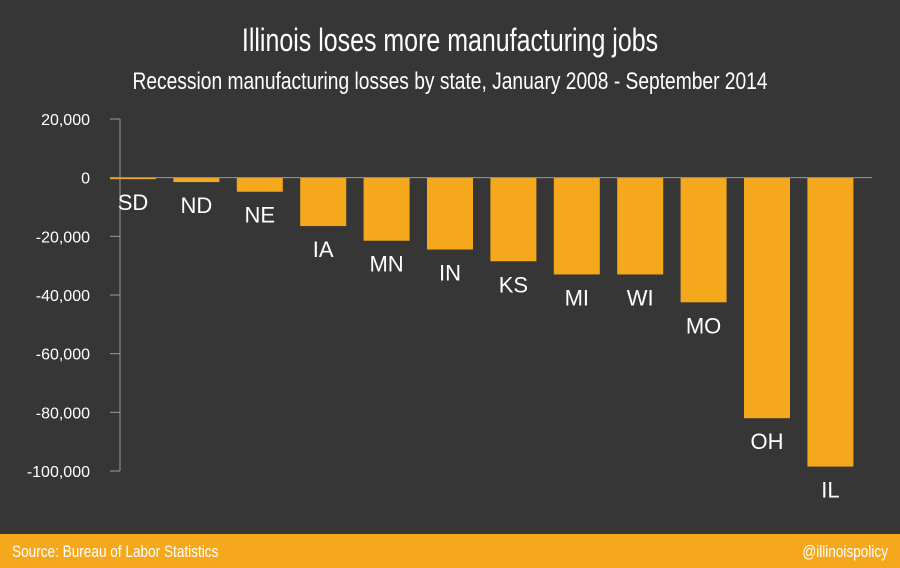 The width and height of the screenshot is (900, 568). What do you see at coordinates (386, 209) in the screenshot?
I see `bar-mn` at bounding box center [386, 209].